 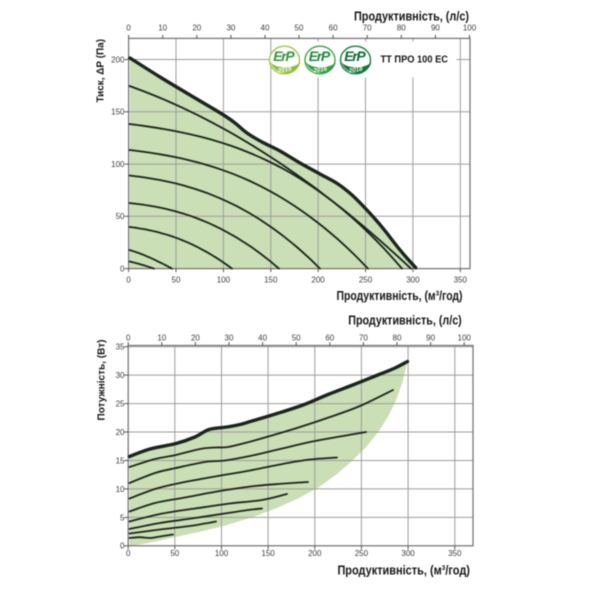 What do you see at coordinates (122, 517) in the screenshot?
I see `svg-text: 5` at bounding box center [122, 517].